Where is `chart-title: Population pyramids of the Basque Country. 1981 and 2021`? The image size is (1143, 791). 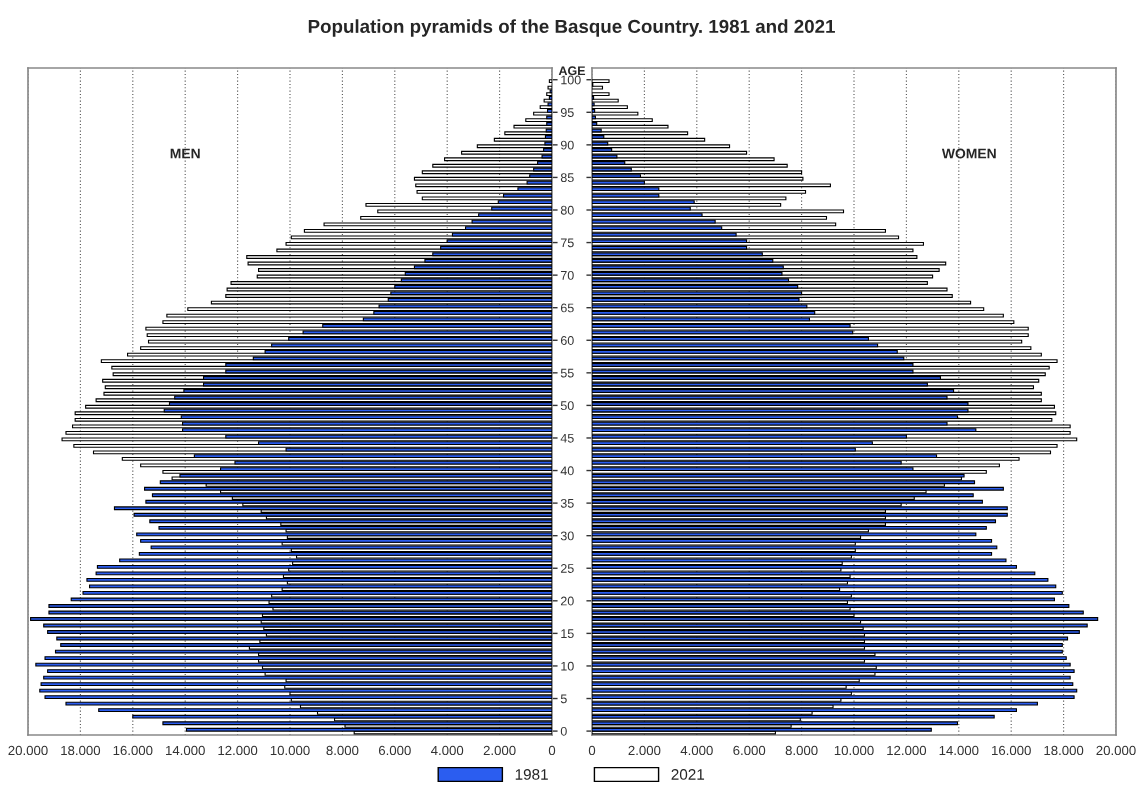
chart-title: Population pyramids of the Basque Country. 1981 and 2021 is located at coordinates (571, 28).